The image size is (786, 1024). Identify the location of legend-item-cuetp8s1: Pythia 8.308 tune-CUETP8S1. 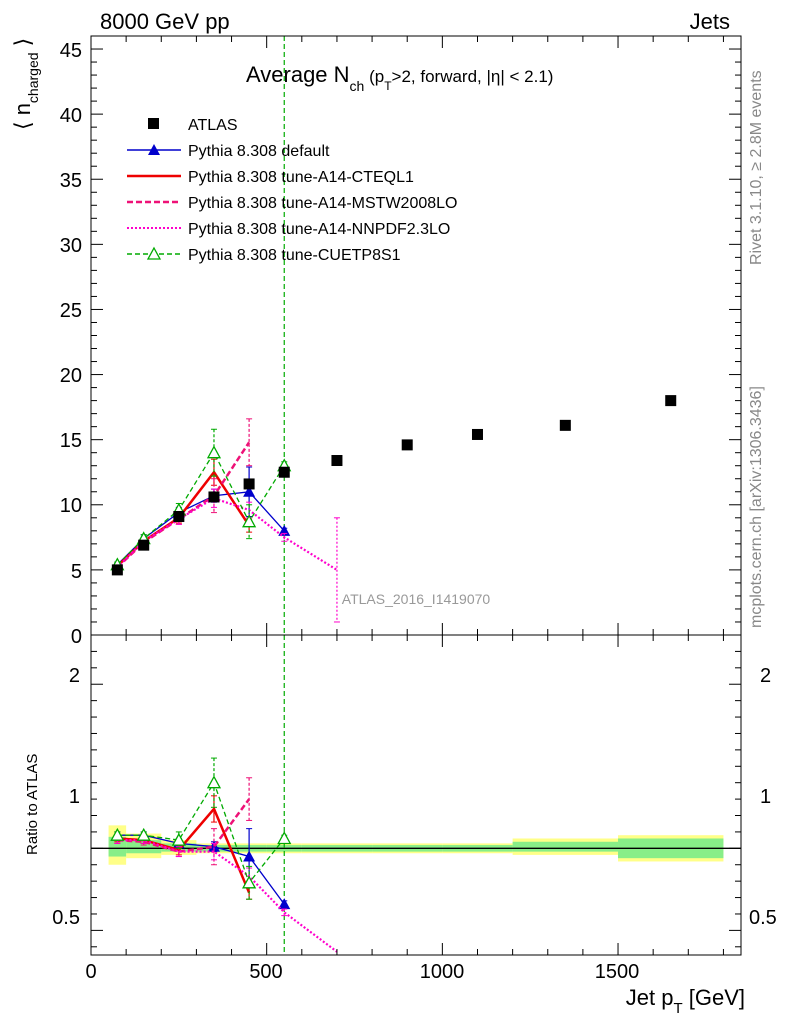
(264, 255).